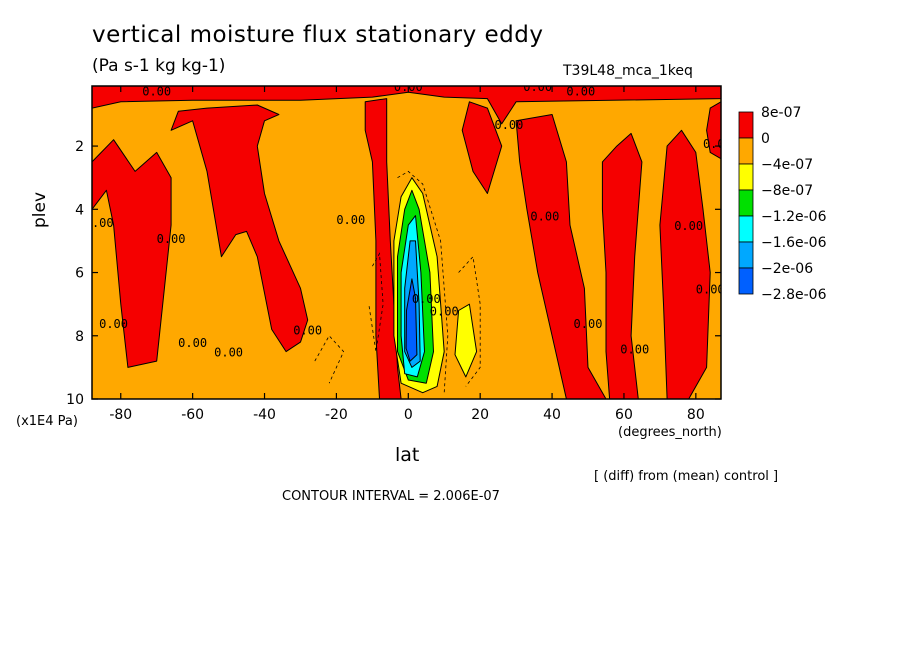 This screenshot has width=904, height=654. I want to click on colorbar-label: 0, so click(765, 139).